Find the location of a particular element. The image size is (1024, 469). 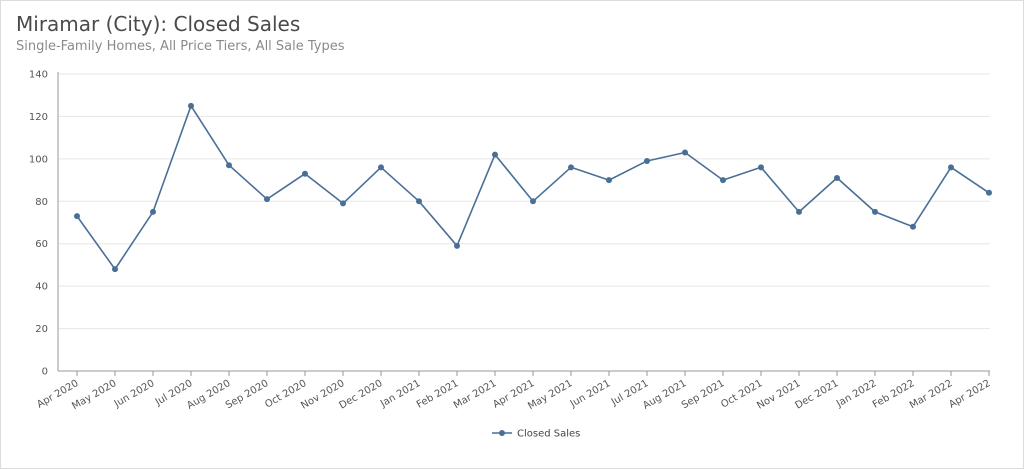

y-tick-label: 40 is located at coordinates (41, 287).